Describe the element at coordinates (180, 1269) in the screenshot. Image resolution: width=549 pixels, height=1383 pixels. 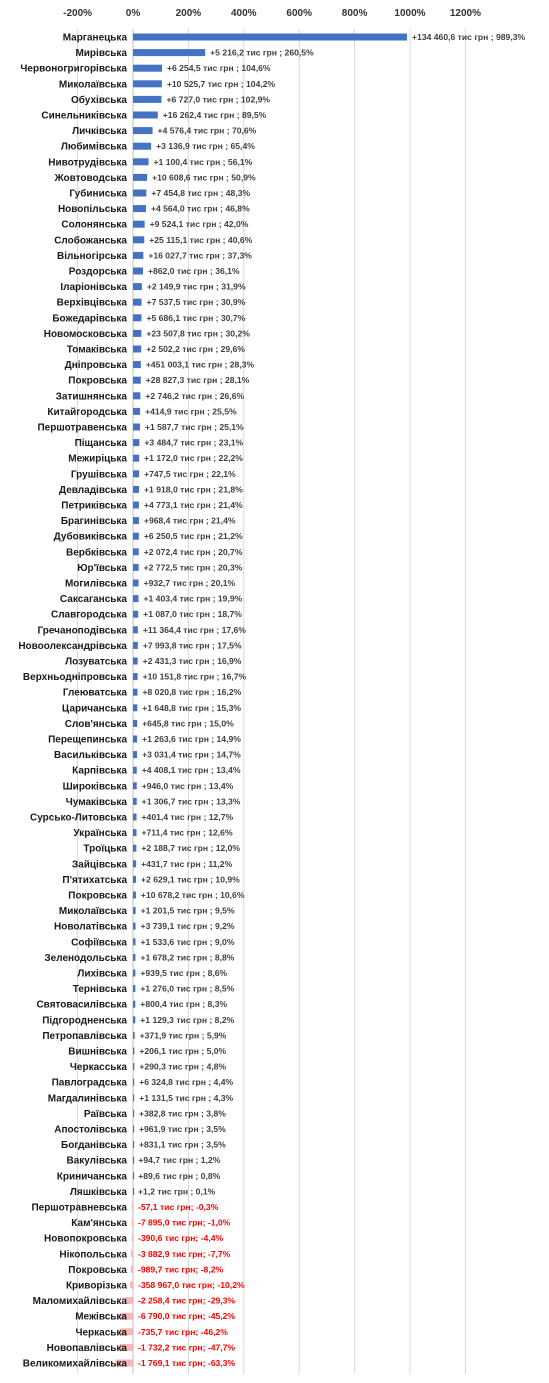
I see `data-label: -989,7 тис грн; -8,2%` at that location.